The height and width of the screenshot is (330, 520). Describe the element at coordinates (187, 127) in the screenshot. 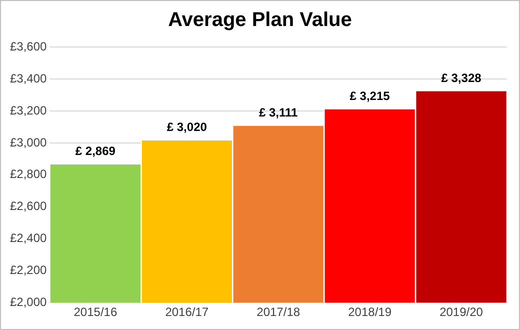

I see `data-label: £ 3,020` at that location.